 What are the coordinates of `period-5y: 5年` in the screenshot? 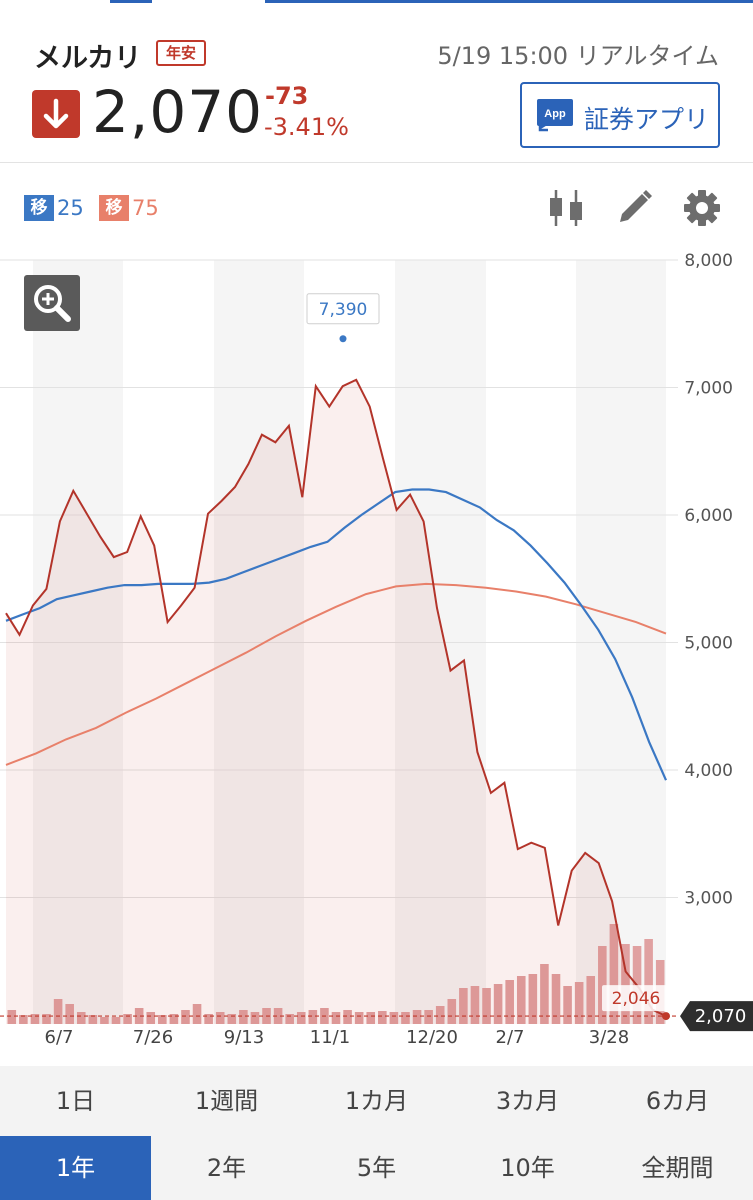 It's located at (376, 1168).